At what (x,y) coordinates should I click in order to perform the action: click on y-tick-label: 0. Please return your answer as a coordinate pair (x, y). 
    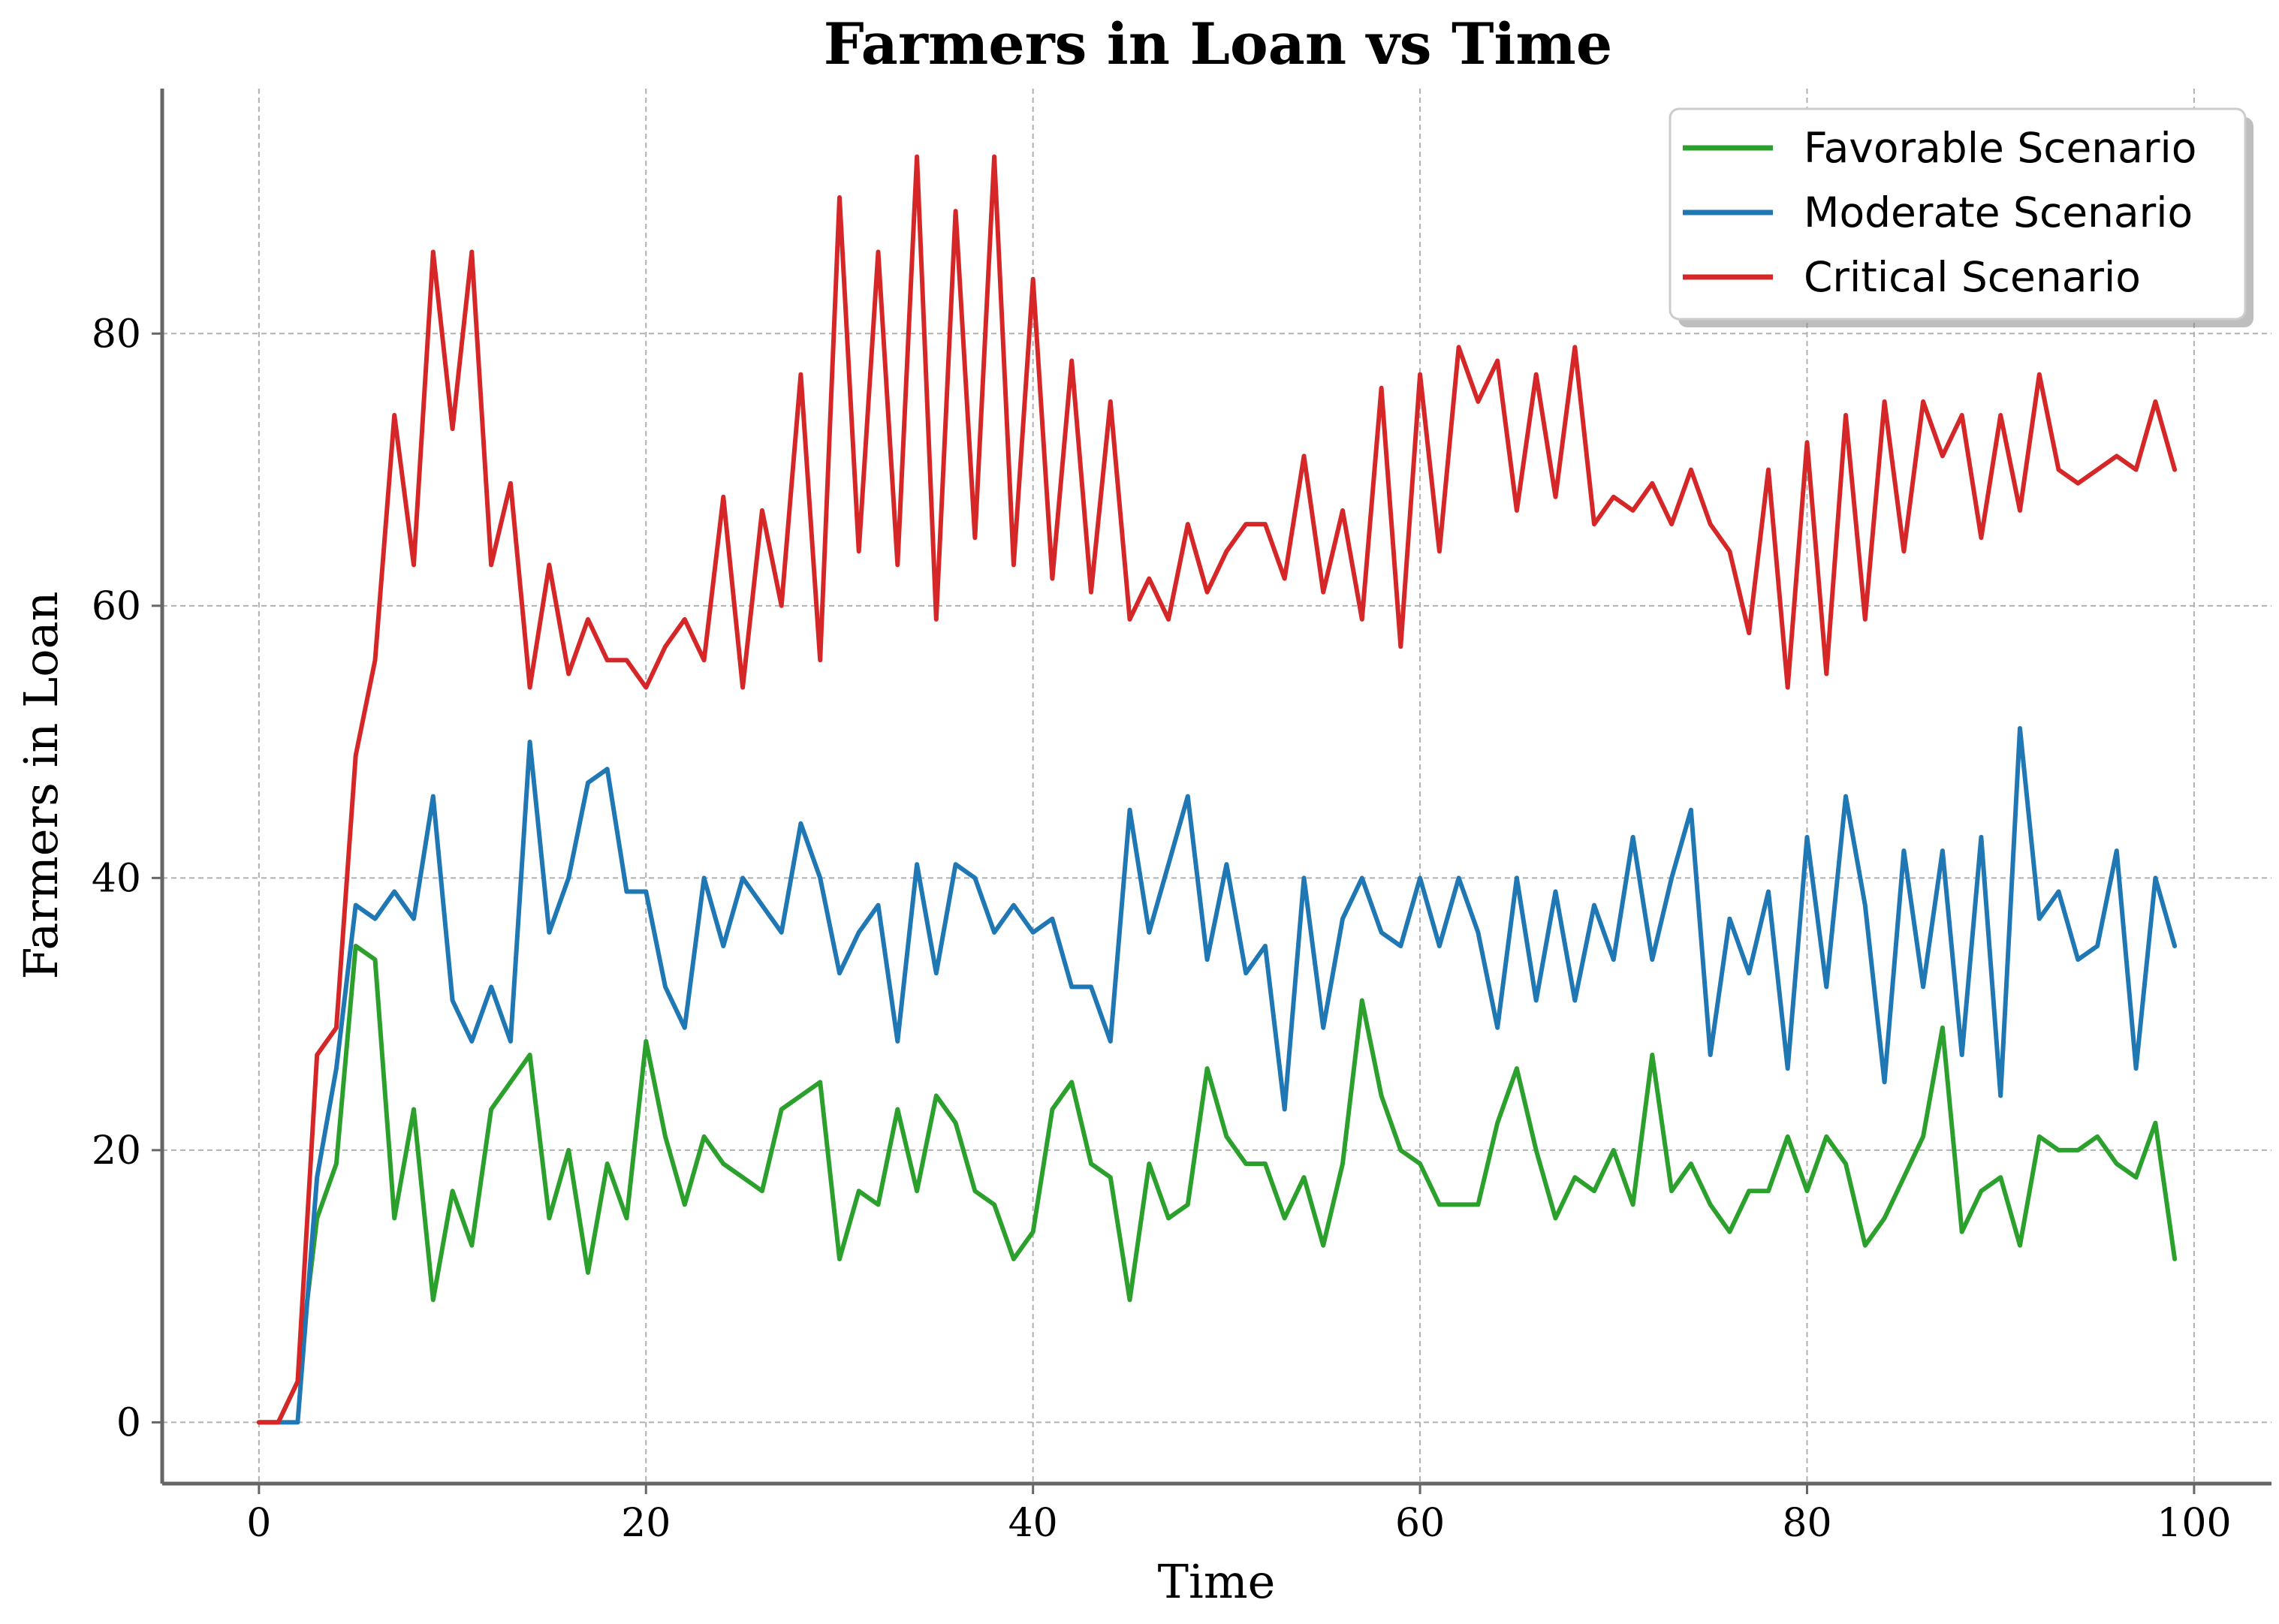
    Looking at the image, I should click on (128, 1422).